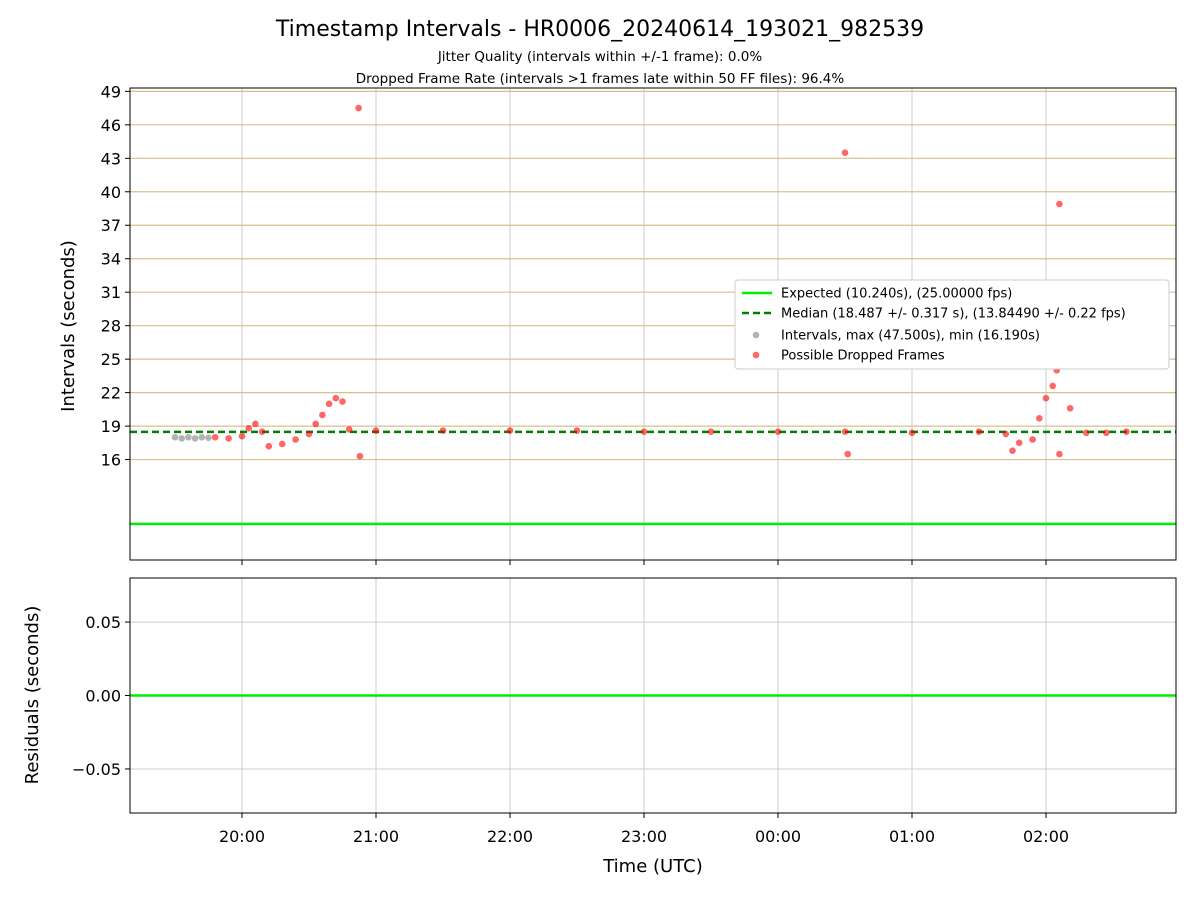 Image resolution: width=1200 pixels, height=900 pixels. Describe the element at coordinates (111, 393) in the screenshot. I see `top-y-tick-label-2: 22` at that location.